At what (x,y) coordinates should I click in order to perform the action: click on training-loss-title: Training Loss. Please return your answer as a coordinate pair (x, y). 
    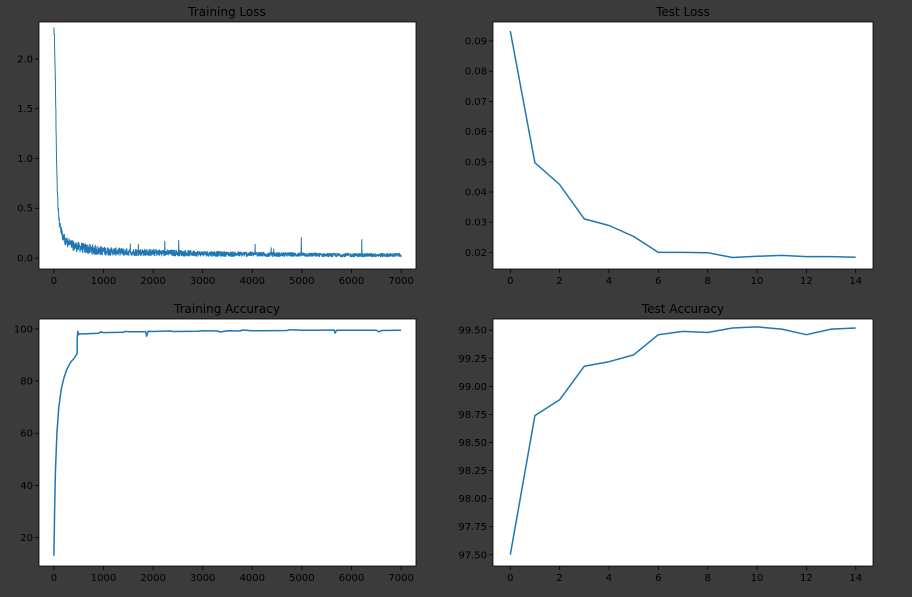
    Looking at the image, I should click on (226, 12).